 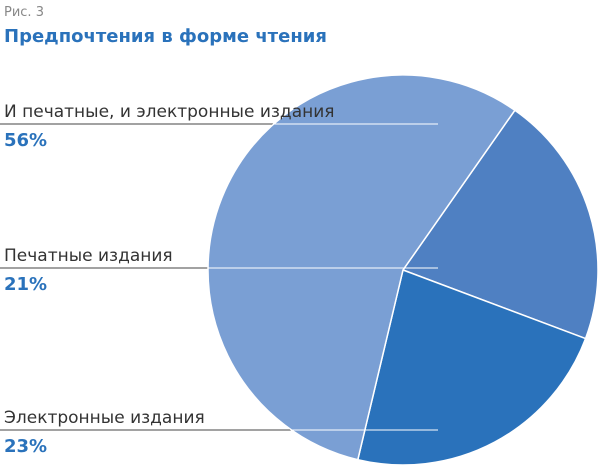 What do you see at coordinates (24, 12) in the screenshot?
I see `chart-caption: Рис. 3` at bounding box center [24, 12].